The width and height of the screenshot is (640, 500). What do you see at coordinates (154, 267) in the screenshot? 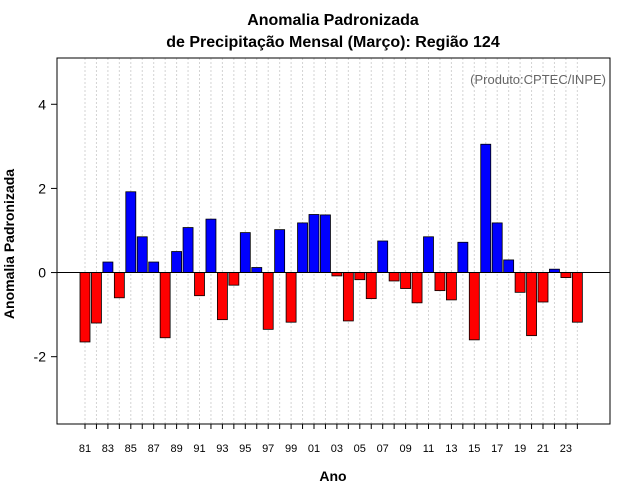
I see `bar-1987` at bounding box center [154, 267].